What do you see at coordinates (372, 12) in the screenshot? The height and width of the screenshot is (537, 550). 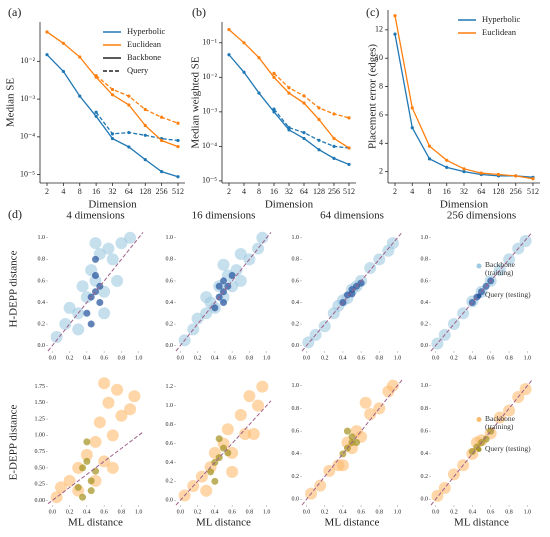 I see `panel-label: (c)` at bounding box center [372, 12].